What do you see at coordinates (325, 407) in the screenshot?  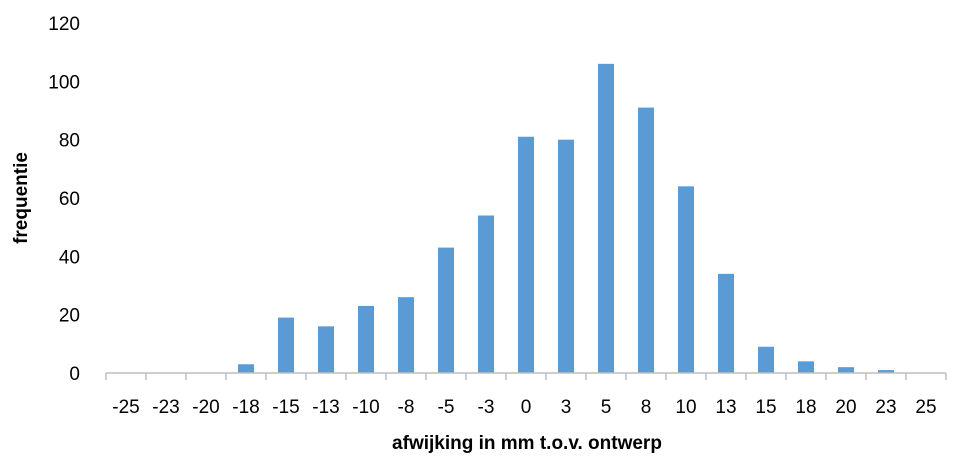 I see `x-tick-label: -13` at bounding box center [325, 407].